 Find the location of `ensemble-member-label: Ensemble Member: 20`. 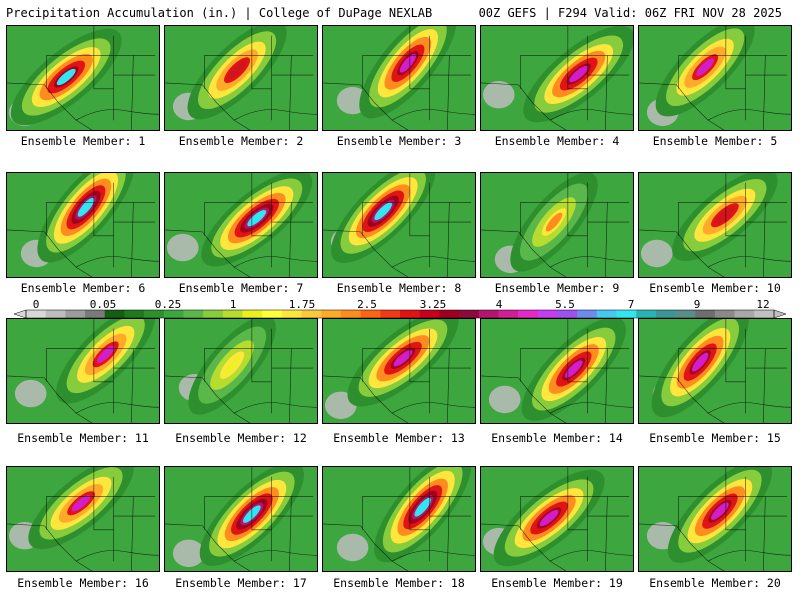

ensemble-member-label: Ensemble Member: 20 is located at coordinates (715, 583).